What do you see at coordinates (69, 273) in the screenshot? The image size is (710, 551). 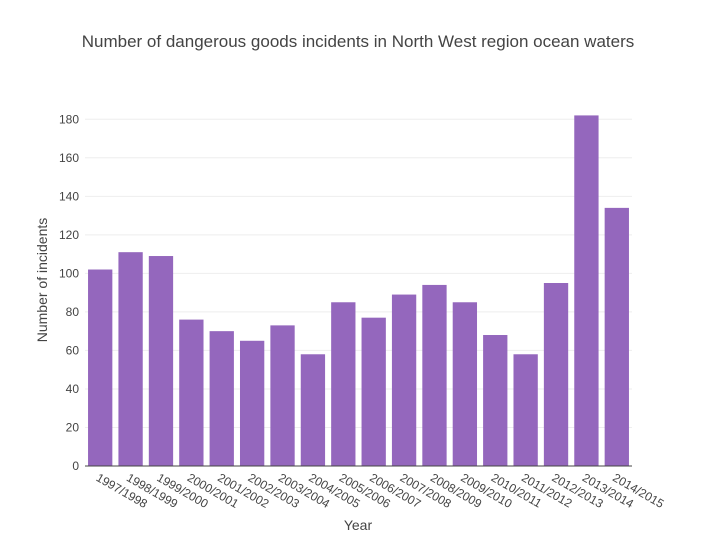 I see `y-tick-label: 100` at bounding box center [69, 273].